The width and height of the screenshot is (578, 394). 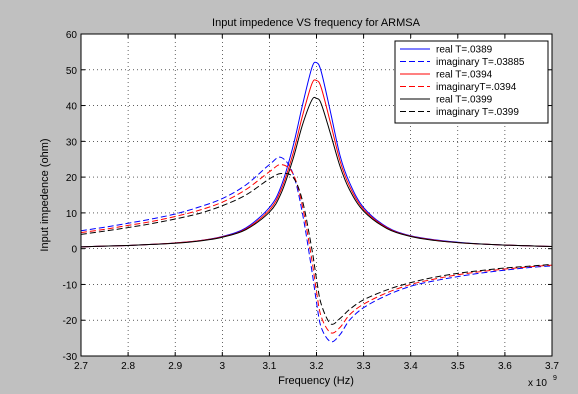 I want to click on x-tick-label: 3.2, so click(x=317, y=366).